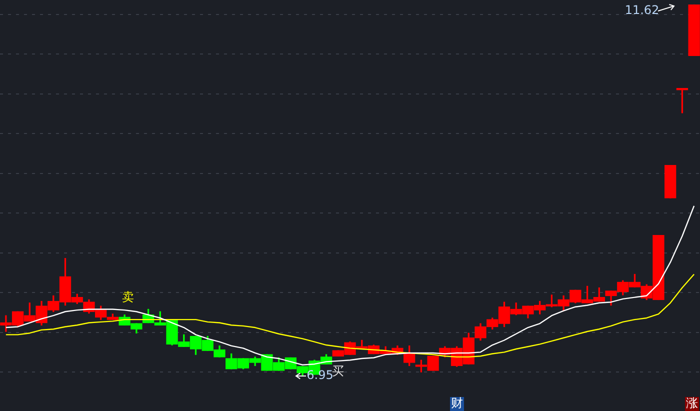 The height and width of the screenshot is (411, 700). I want to click on annotation: 涨, so click(692, 403).